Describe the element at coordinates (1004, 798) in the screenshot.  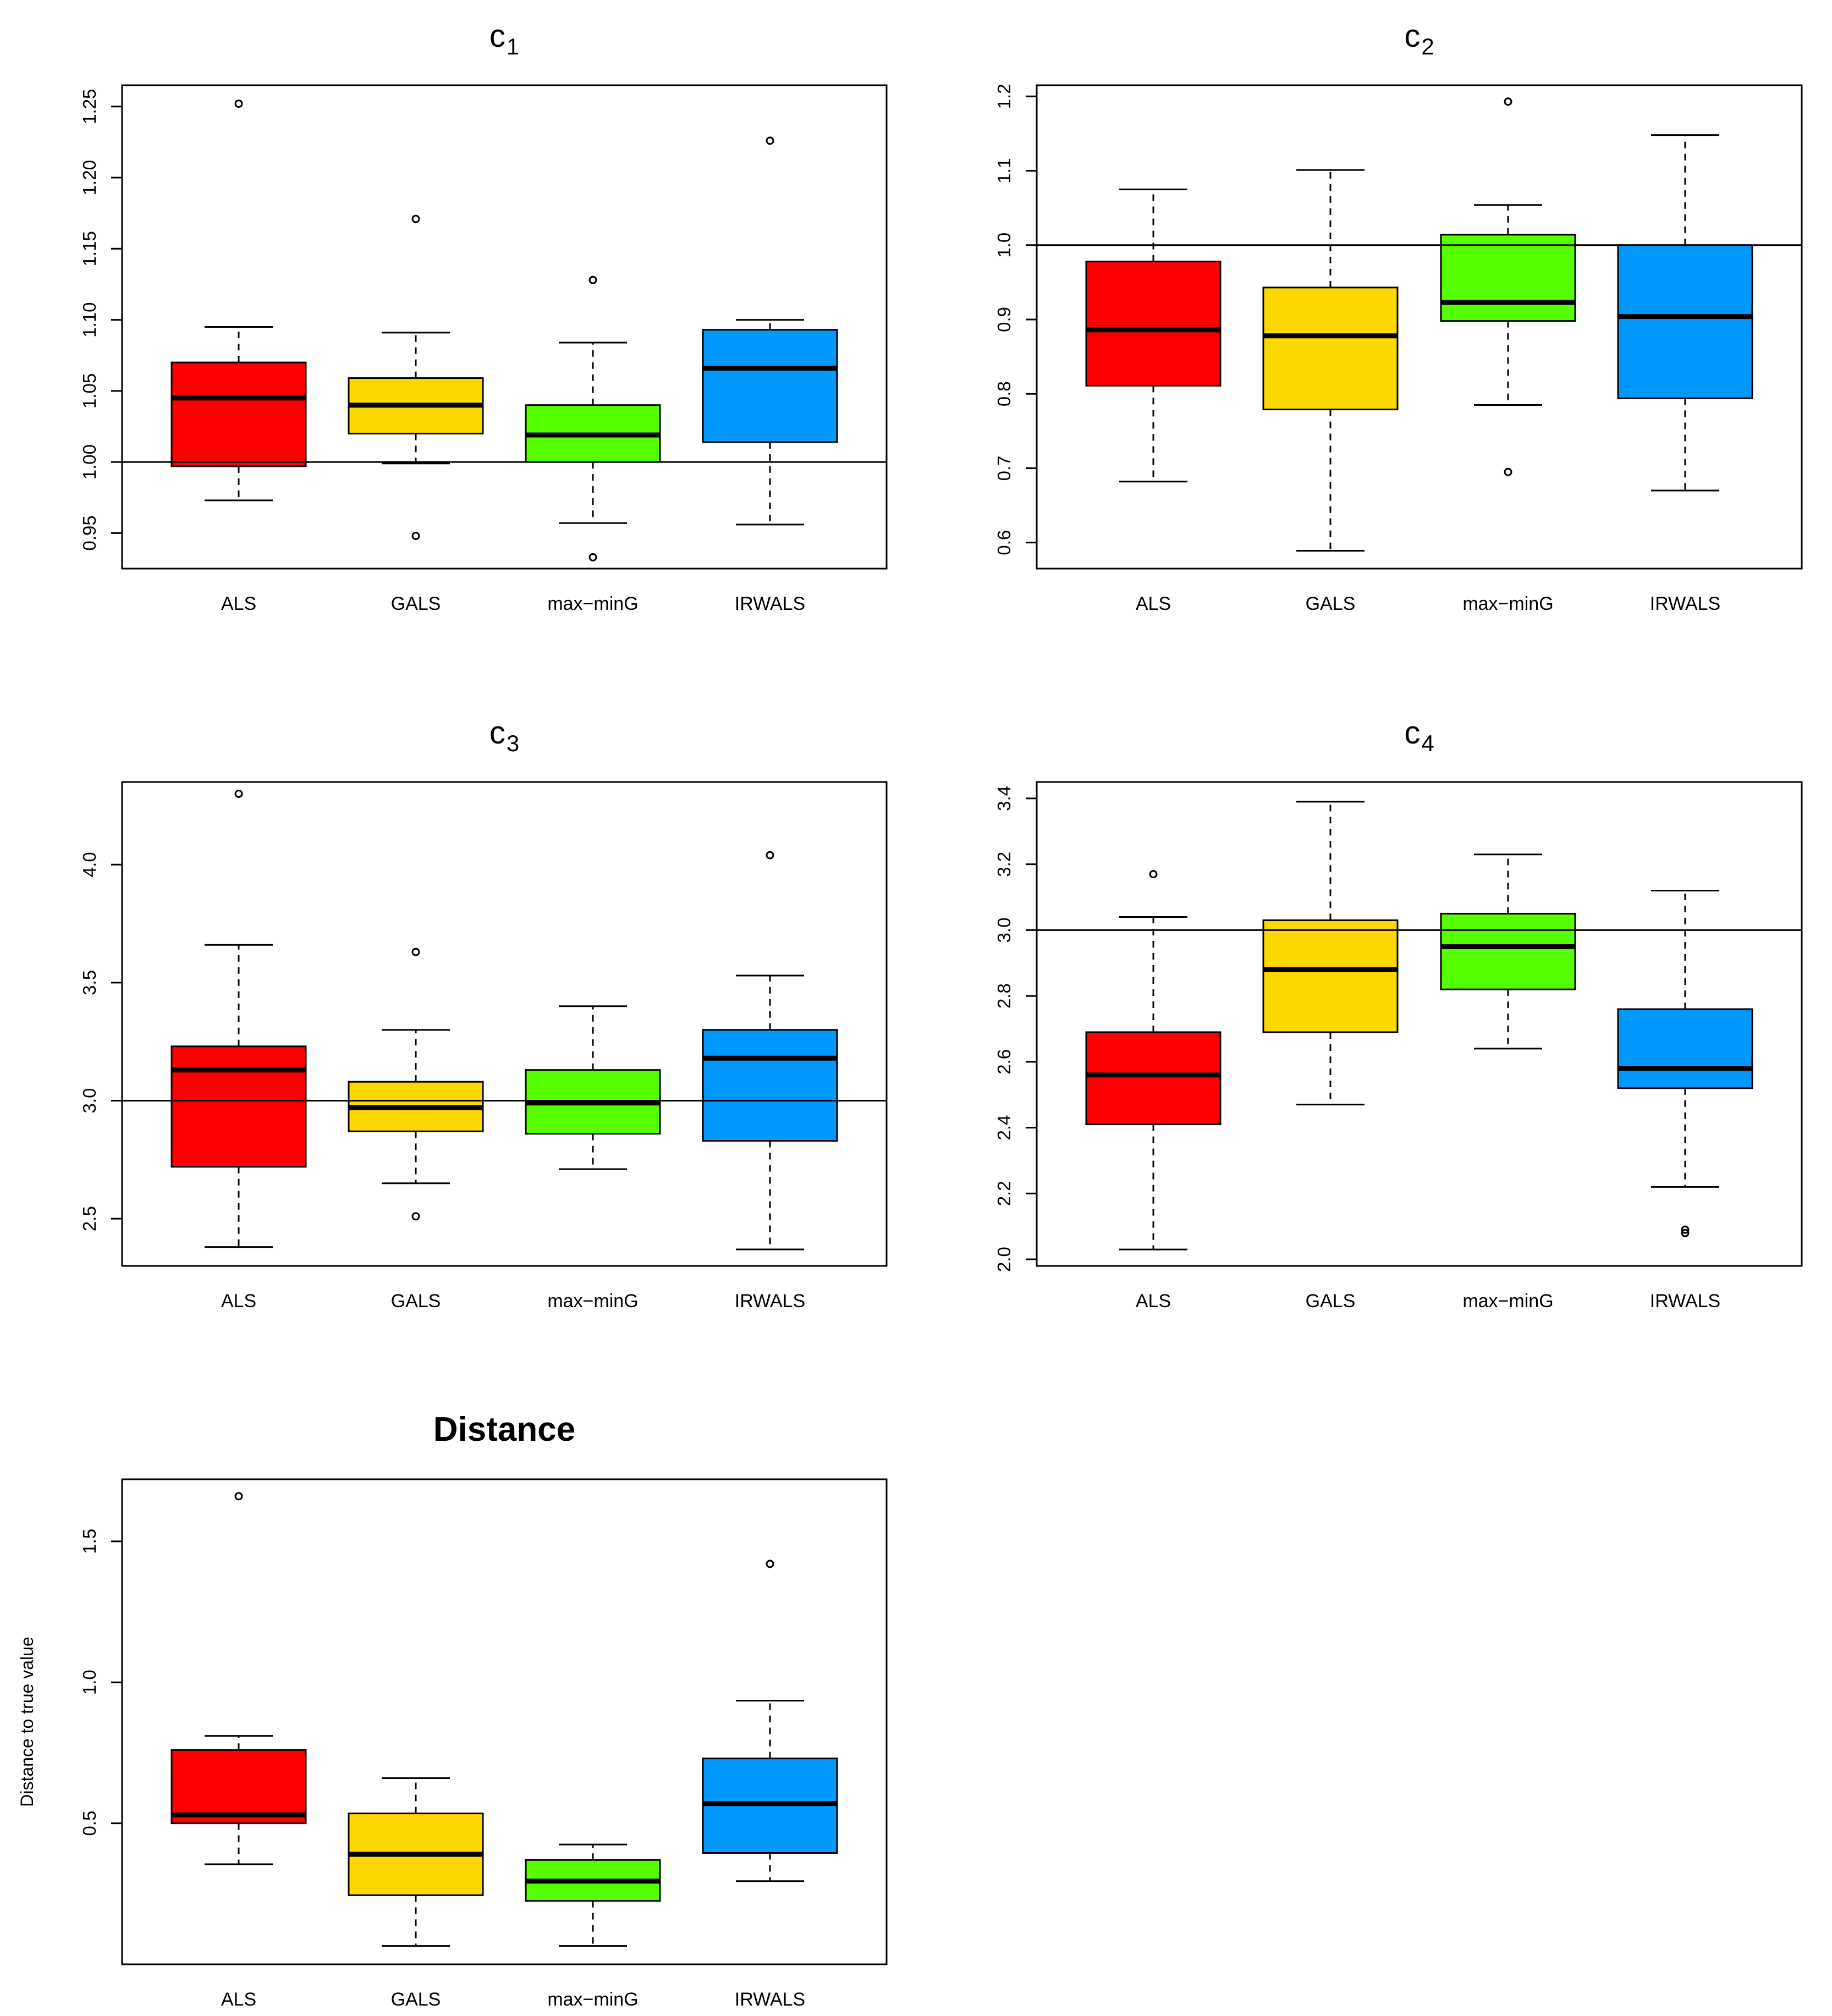
I see `y-tick-label: 3.4` at that location.